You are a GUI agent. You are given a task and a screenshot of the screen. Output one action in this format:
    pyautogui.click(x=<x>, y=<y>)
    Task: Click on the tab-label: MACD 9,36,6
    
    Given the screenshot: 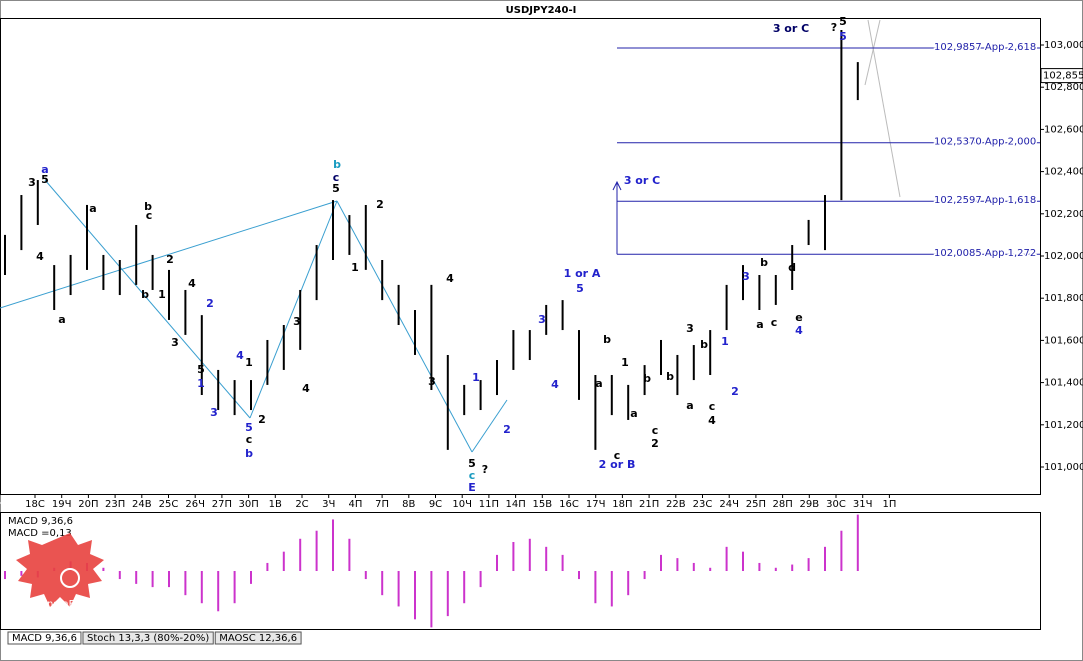 What is the action you would take?
    pyautogui.click(x=44, y=638)
    